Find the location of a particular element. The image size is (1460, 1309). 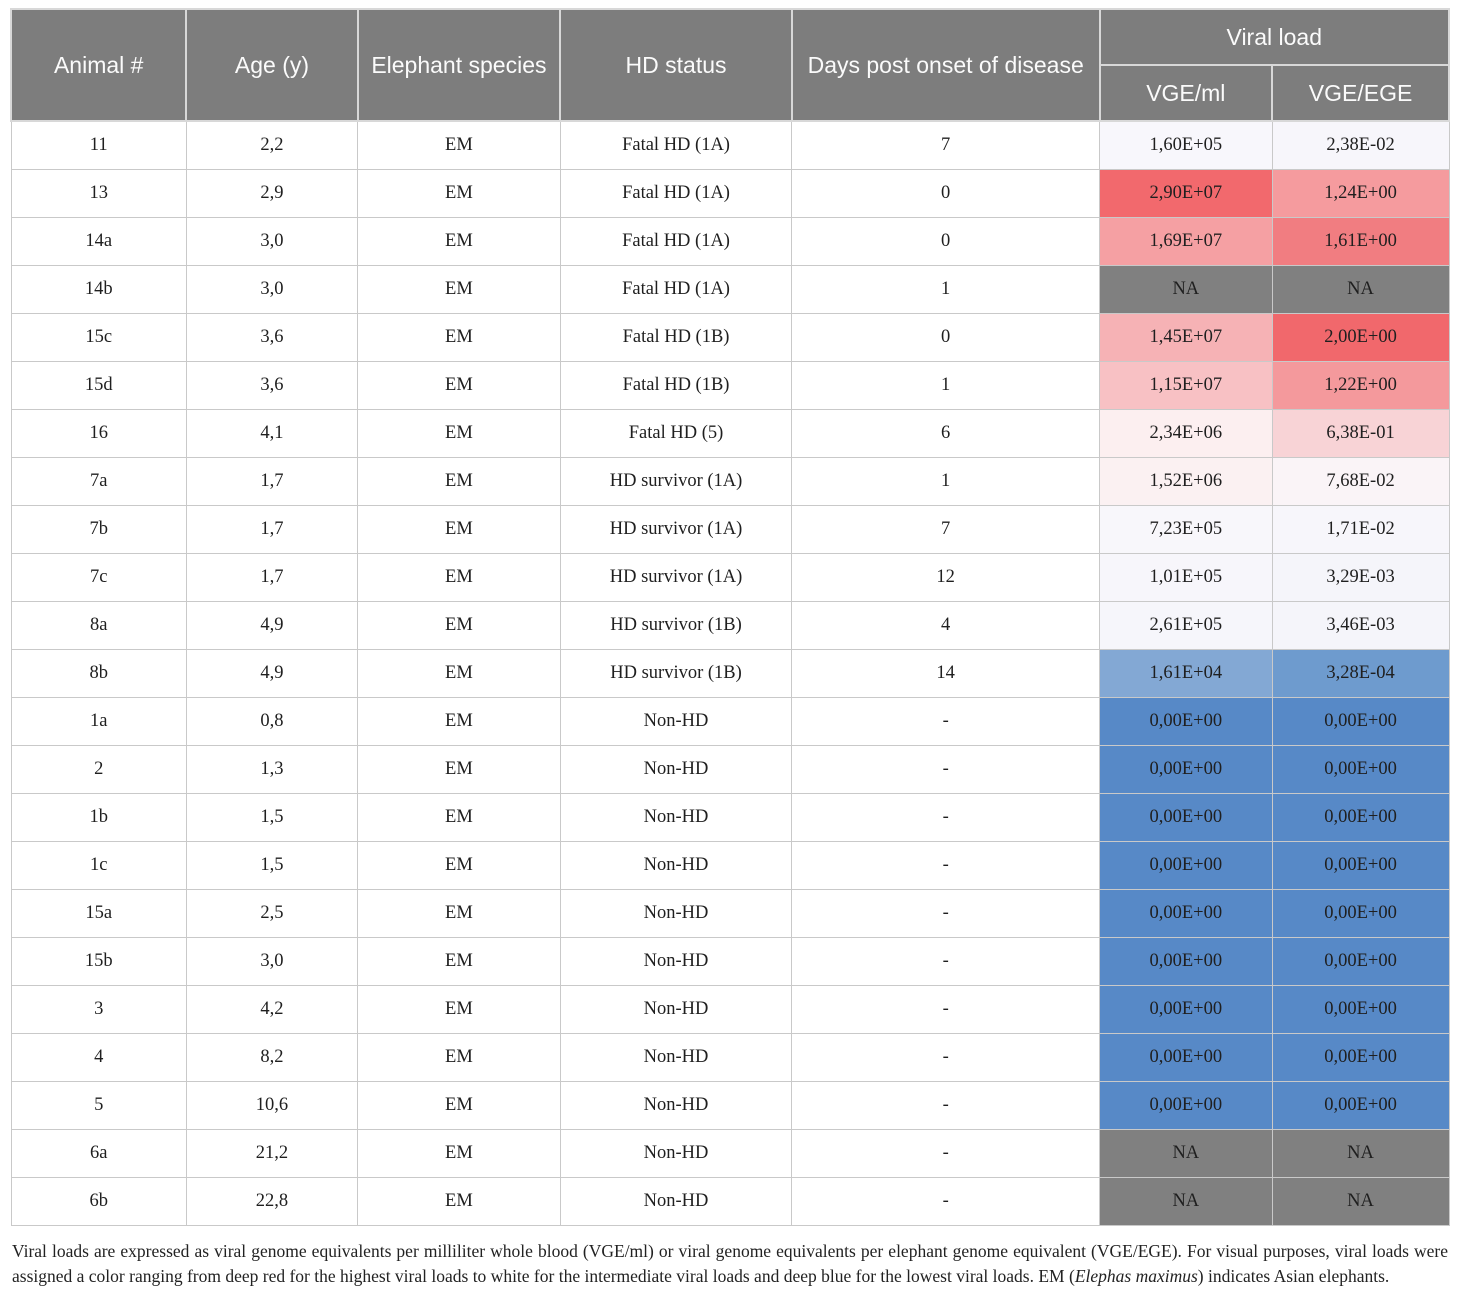

table-row: 7b 1,7 EM HD survivor (1A) 7 7,23E+05 1,71E-02 is located at coordinates (730, 529).